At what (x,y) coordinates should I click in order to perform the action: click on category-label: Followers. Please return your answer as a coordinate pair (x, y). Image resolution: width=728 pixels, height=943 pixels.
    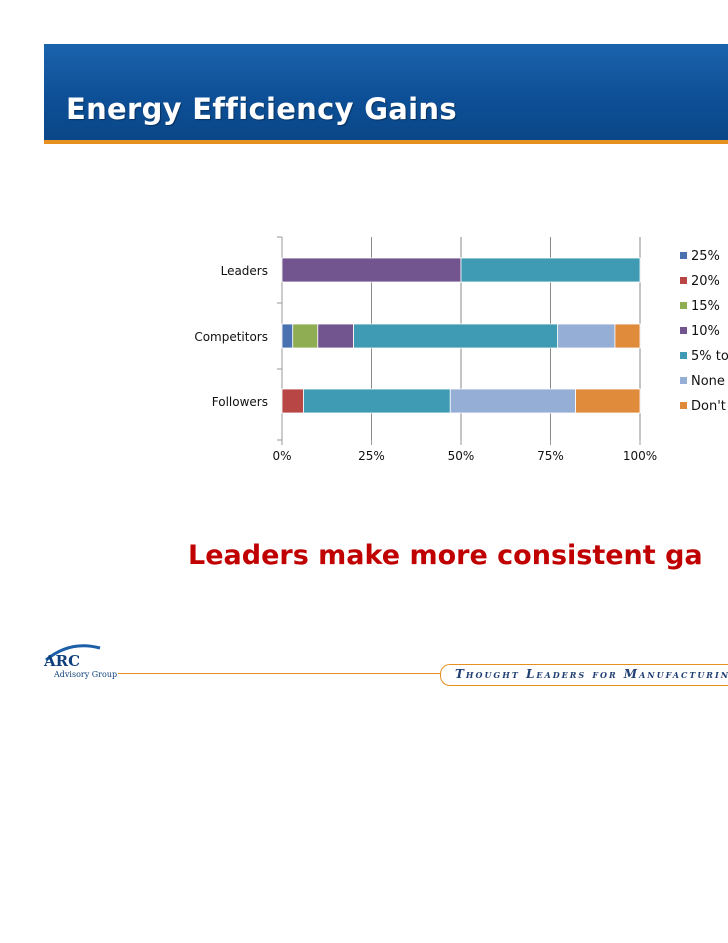
    Looking at the image, I should click on (240, 402).